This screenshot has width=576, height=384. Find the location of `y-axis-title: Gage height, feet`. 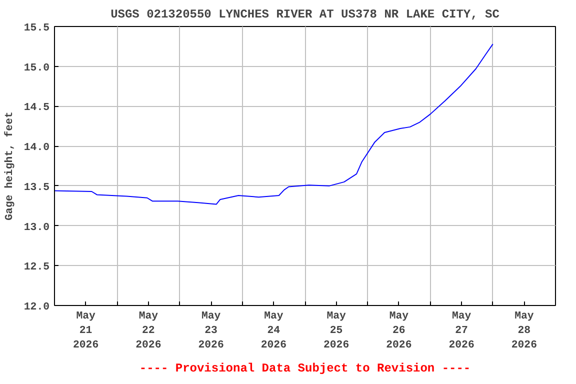

y-axis-title: Gage height, feet is located at coordinates (10, 166).